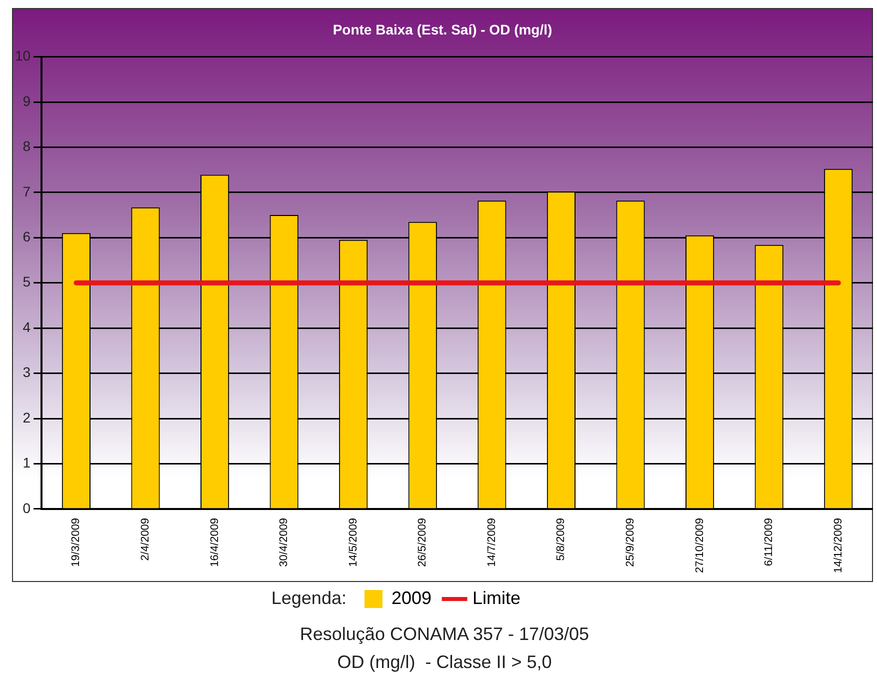 This screenshot has height=693, width=877. What do you see at coordinates (22, 56) in the screenshot?
I see `y-tick-label: 10` at bounding box center [22, 56].